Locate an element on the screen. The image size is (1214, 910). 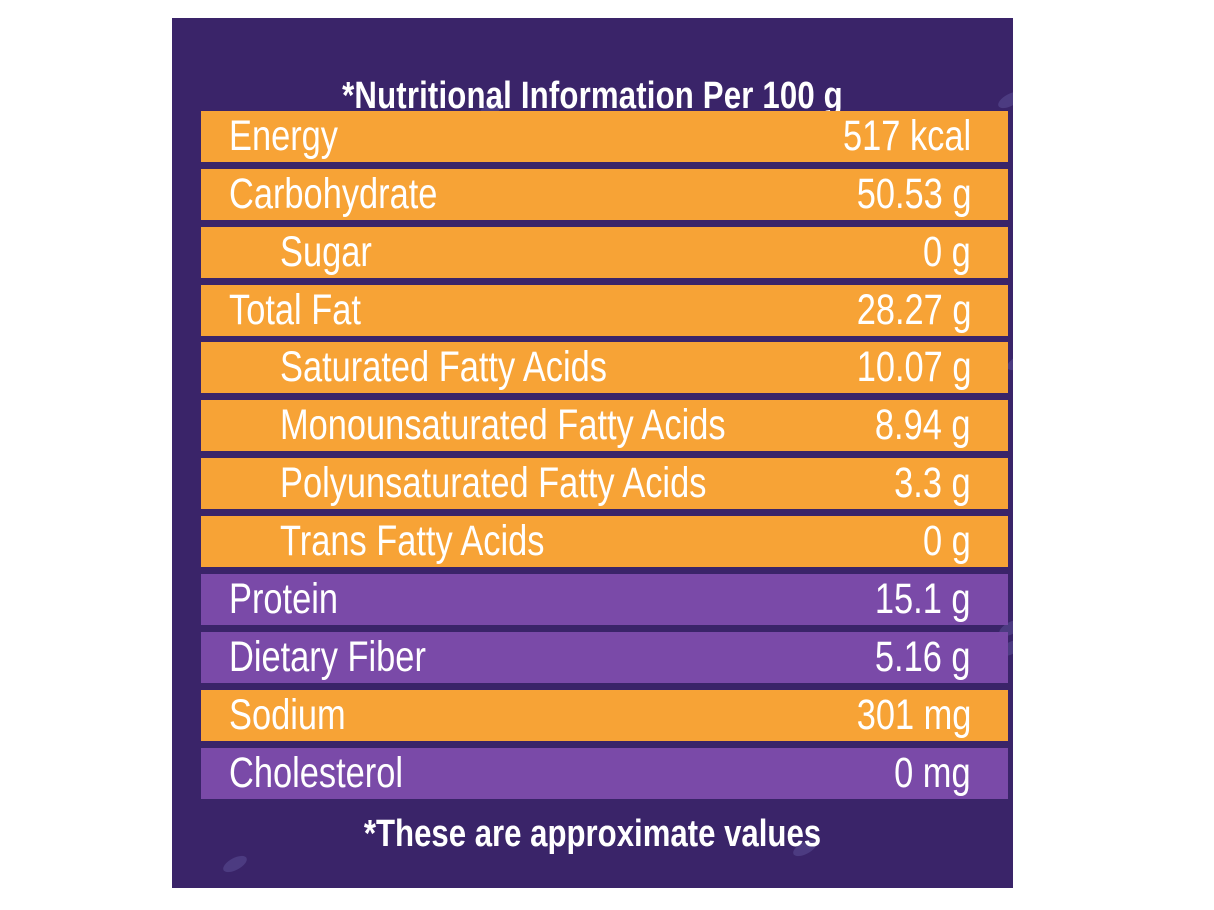
nutrition-row-carbohydrate: Carbohydrate 50.53 g is located at coordinates (604, 194).